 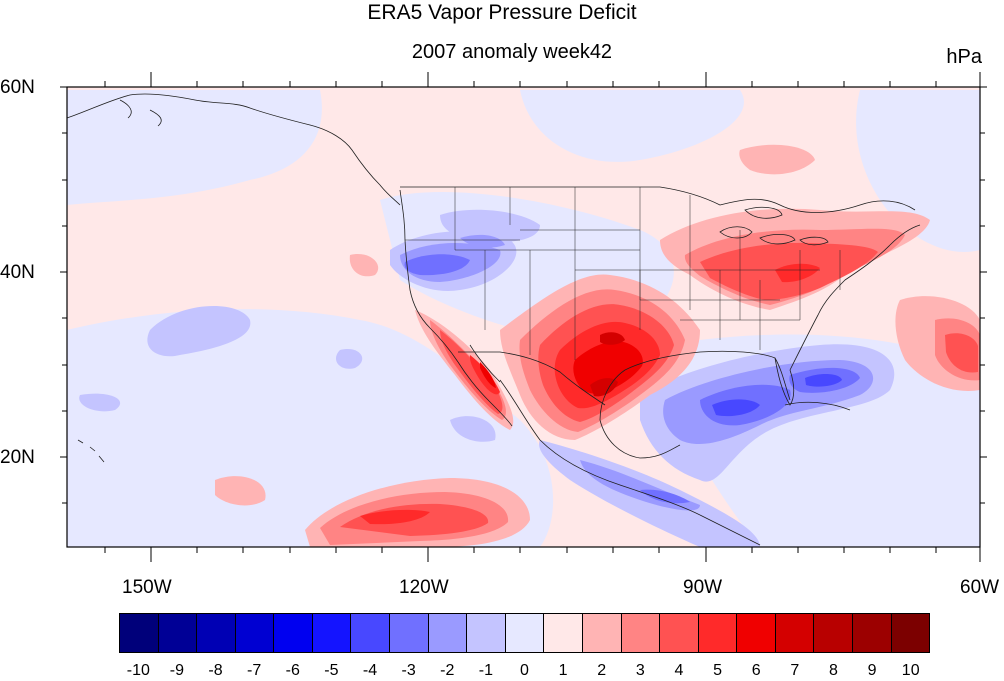 What do you see at coordinates (910, 670) in the screenshot?
I see `colorbar-label: 10` at bounding box center [910, 670].